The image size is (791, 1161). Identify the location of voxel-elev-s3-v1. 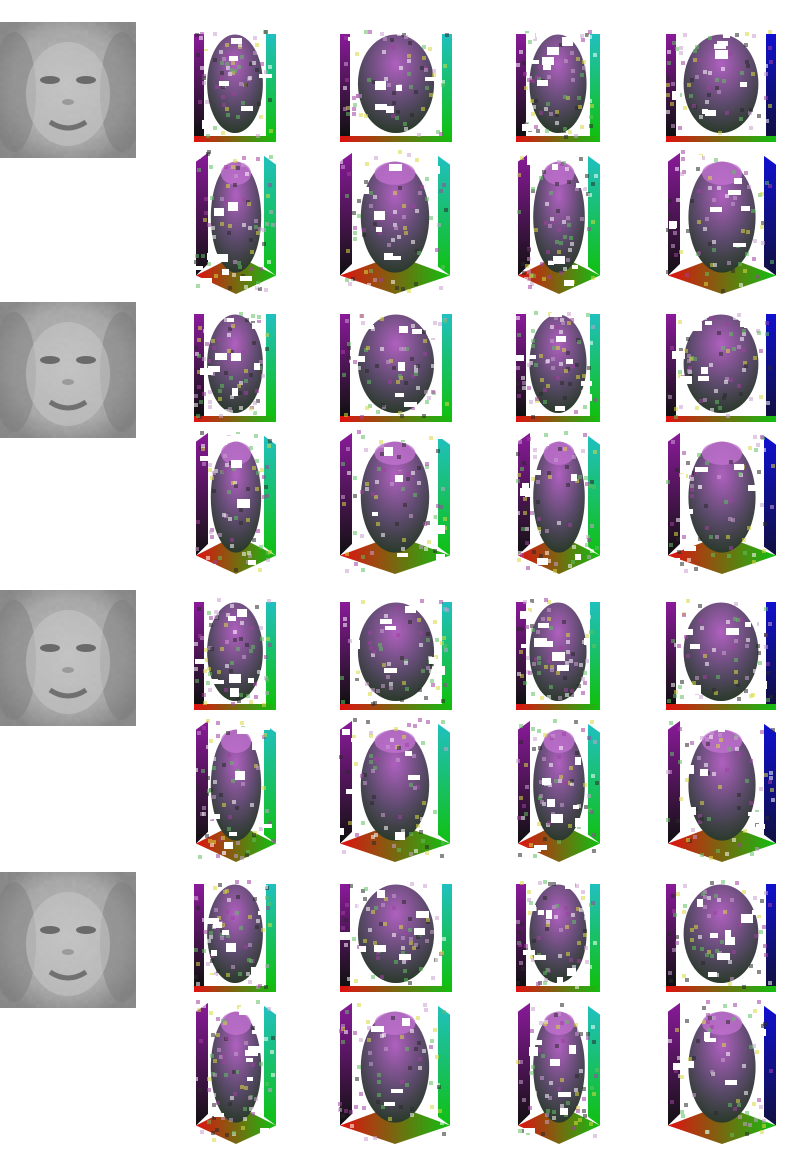
(236, 791).